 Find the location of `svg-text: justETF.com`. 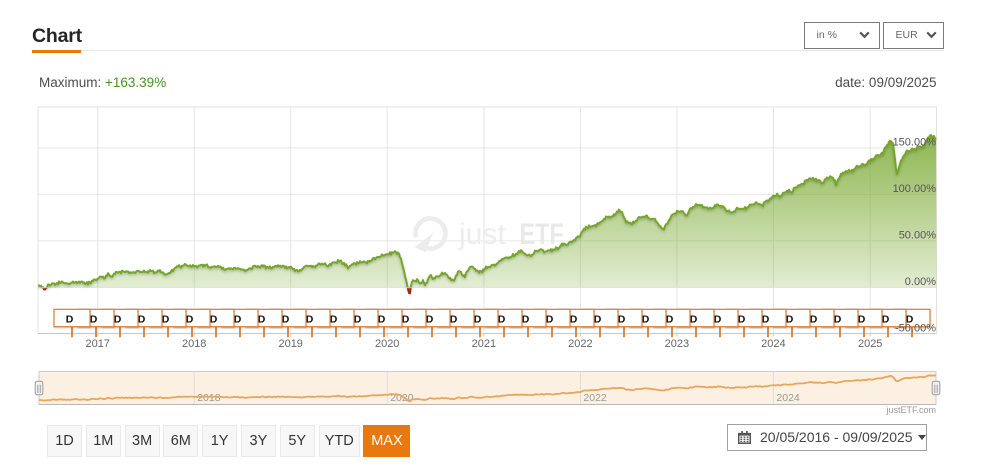

svg-text: justETF.com is located at coordinates (910, 410).